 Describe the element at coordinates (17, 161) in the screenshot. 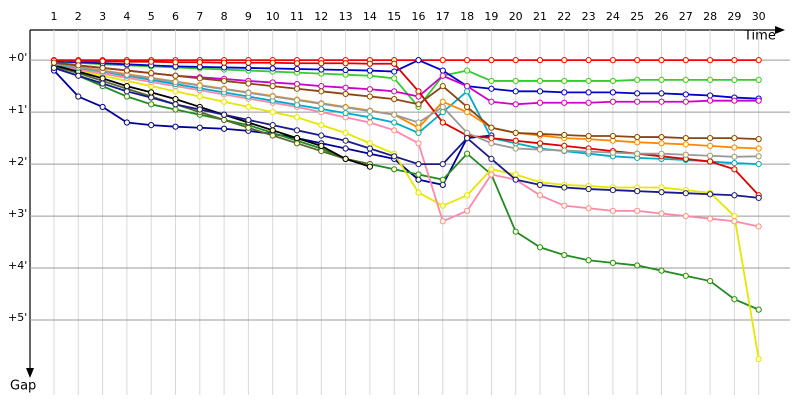

I see `y-tick-label: +2'` at that location.